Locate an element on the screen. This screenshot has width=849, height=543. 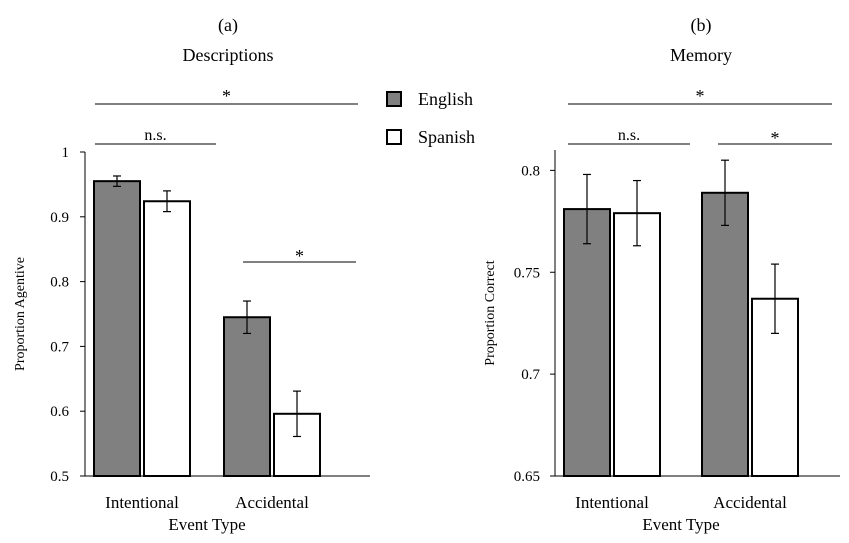
legend-label-spanish: Spanish is located at coordinates (446, 137).